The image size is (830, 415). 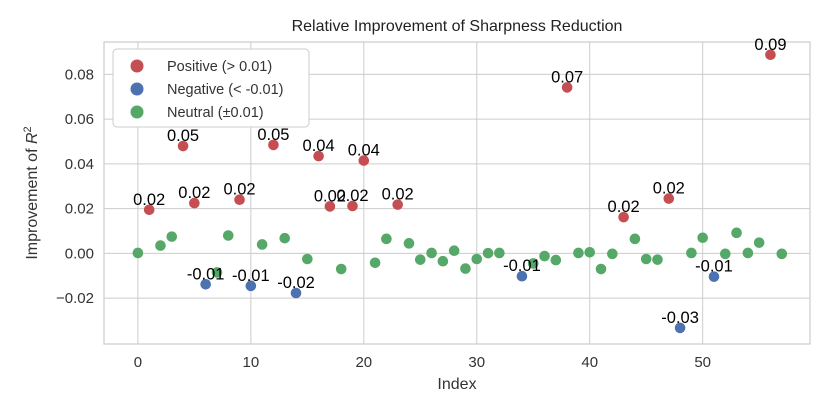 I want to click on legend-marker-positive, so click(x=137, y=66).